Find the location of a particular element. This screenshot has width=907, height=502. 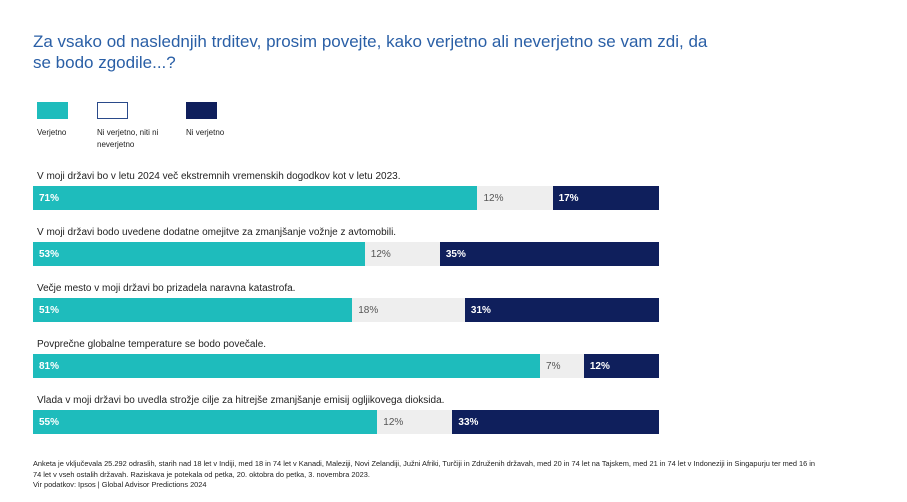

bar-segment-neutral: 18% is located at coordinates (408, 310).